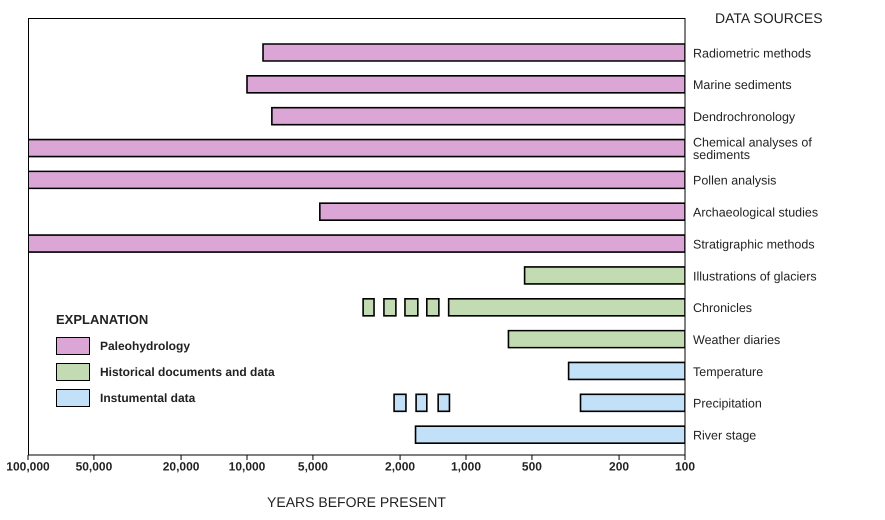 The height and width of the screenshot is (520, 885). What do you see at coordinates (433, 307) in the screenshot?
I see `bar` at bounding box center [433, 307].